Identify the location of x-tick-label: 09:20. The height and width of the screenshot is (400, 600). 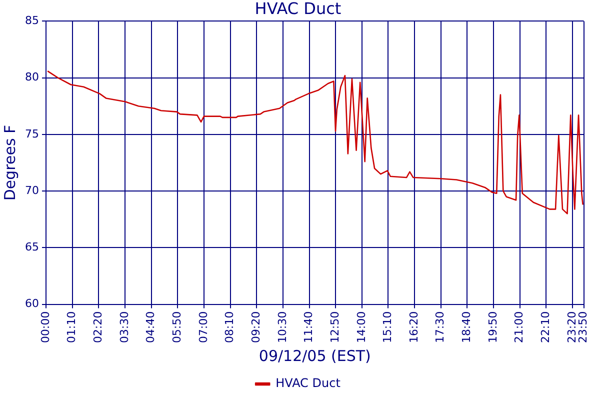
(255, 327).